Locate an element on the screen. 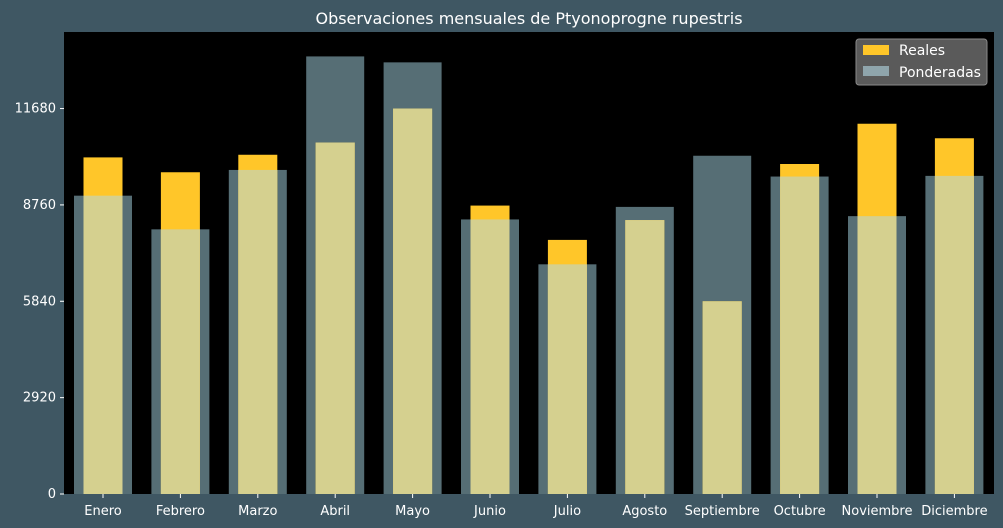  bar-overlap-abril is located at coordinates (335, 318).